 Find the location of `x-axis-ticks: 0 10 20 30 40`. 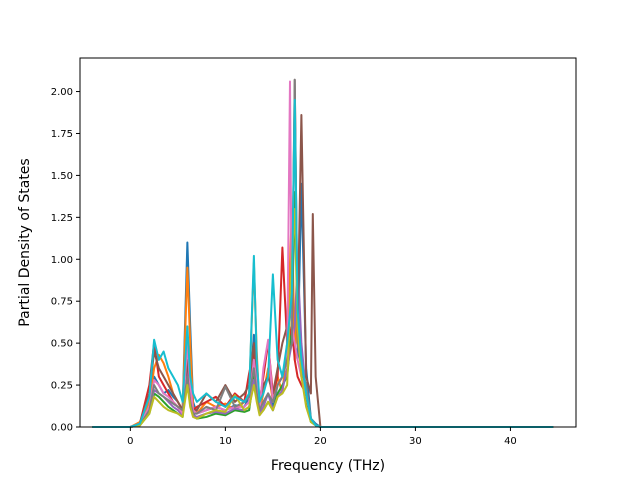

x-axis-ticks: 0 10 20 30 40 is located at coordinates (322, 437).